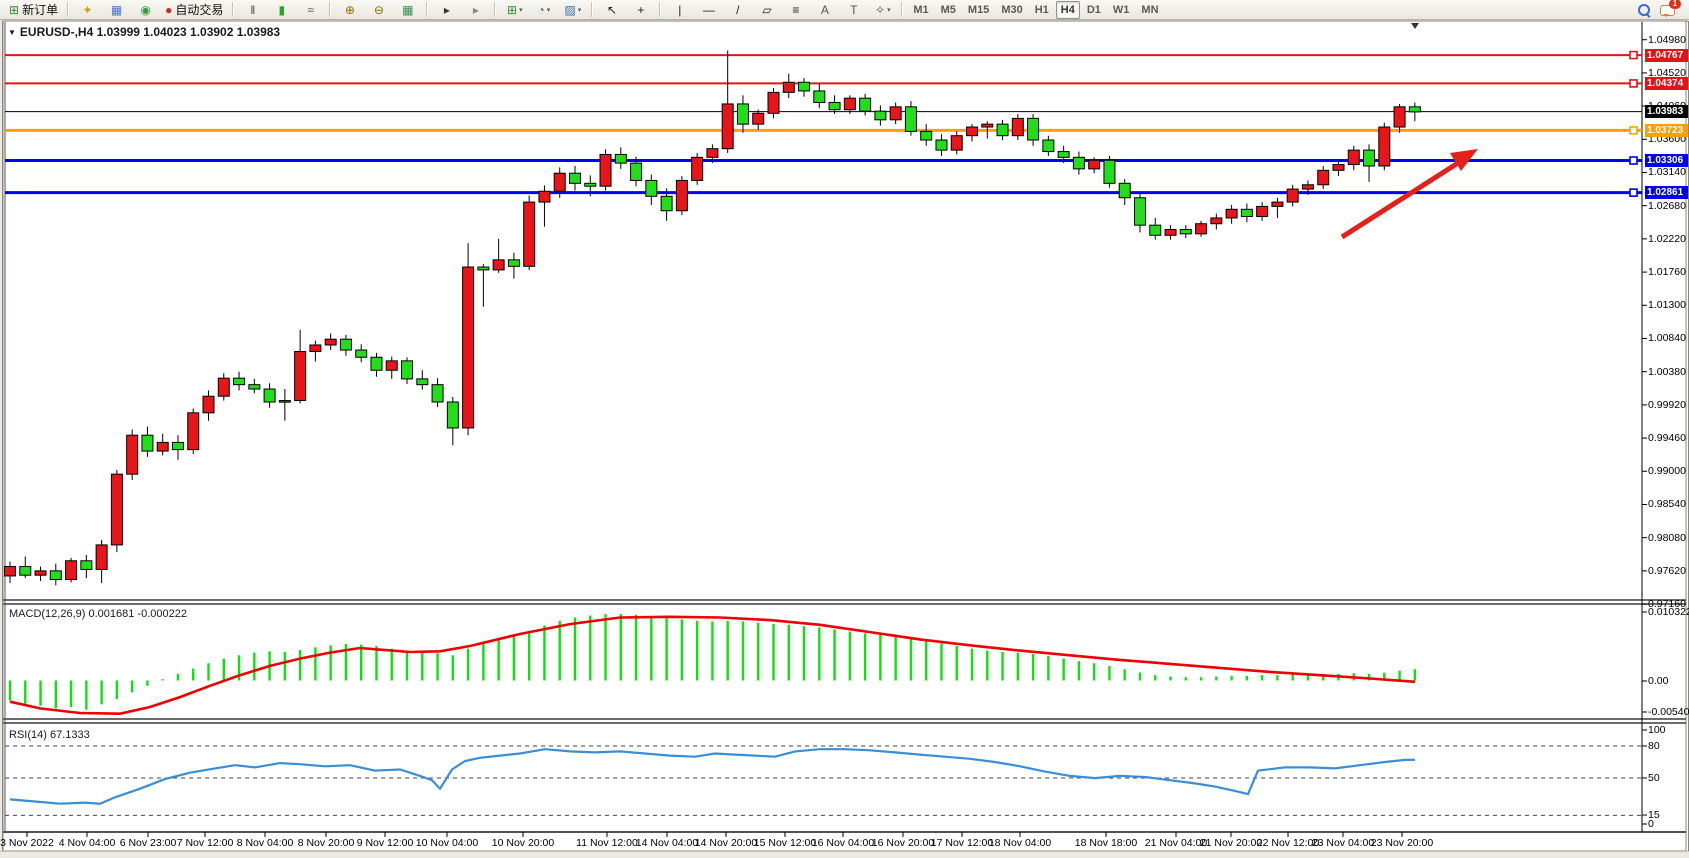  Describe the element at coordinates (14, 9) in the screenshot. I see `new-order-icon: ⊞` at that location.